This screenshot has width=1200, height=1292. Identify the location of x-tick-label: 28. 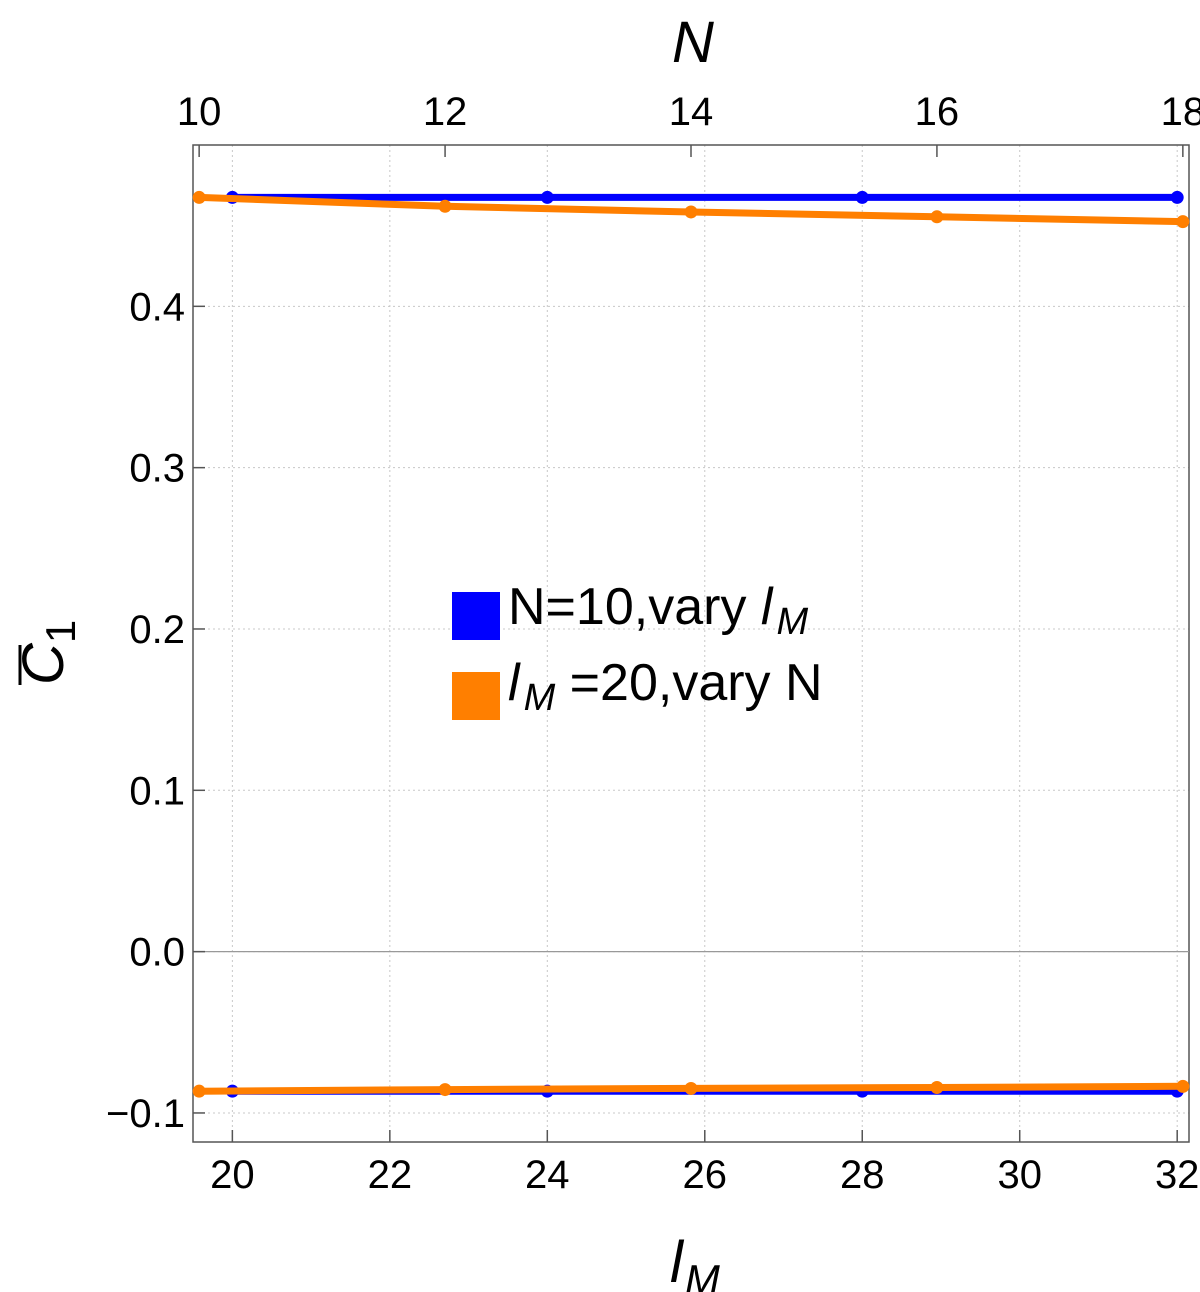
(862, 1175).